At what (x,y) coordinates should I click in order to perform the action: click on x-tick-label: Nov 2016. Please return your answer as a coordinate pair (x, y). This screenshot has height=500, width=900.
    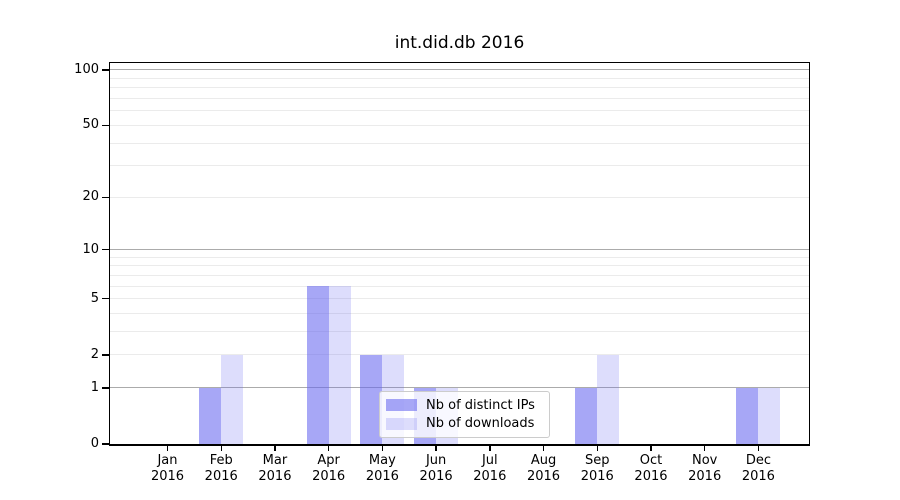
    Looking at the image, I should click on (705, 468).